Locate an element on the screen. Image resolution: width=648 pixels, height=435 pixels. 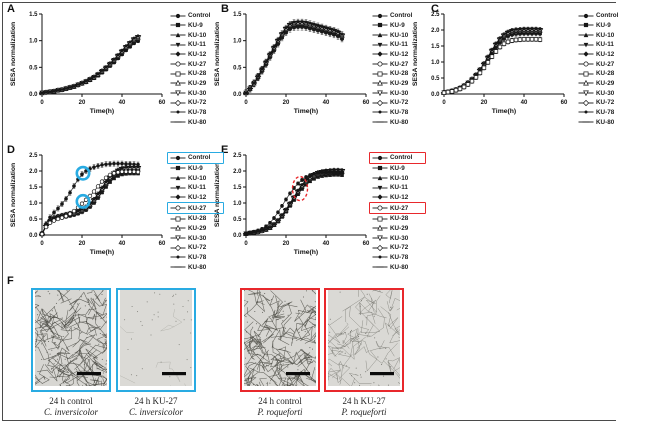
legend-label: KU-78 is located at coordinates (197, 257).